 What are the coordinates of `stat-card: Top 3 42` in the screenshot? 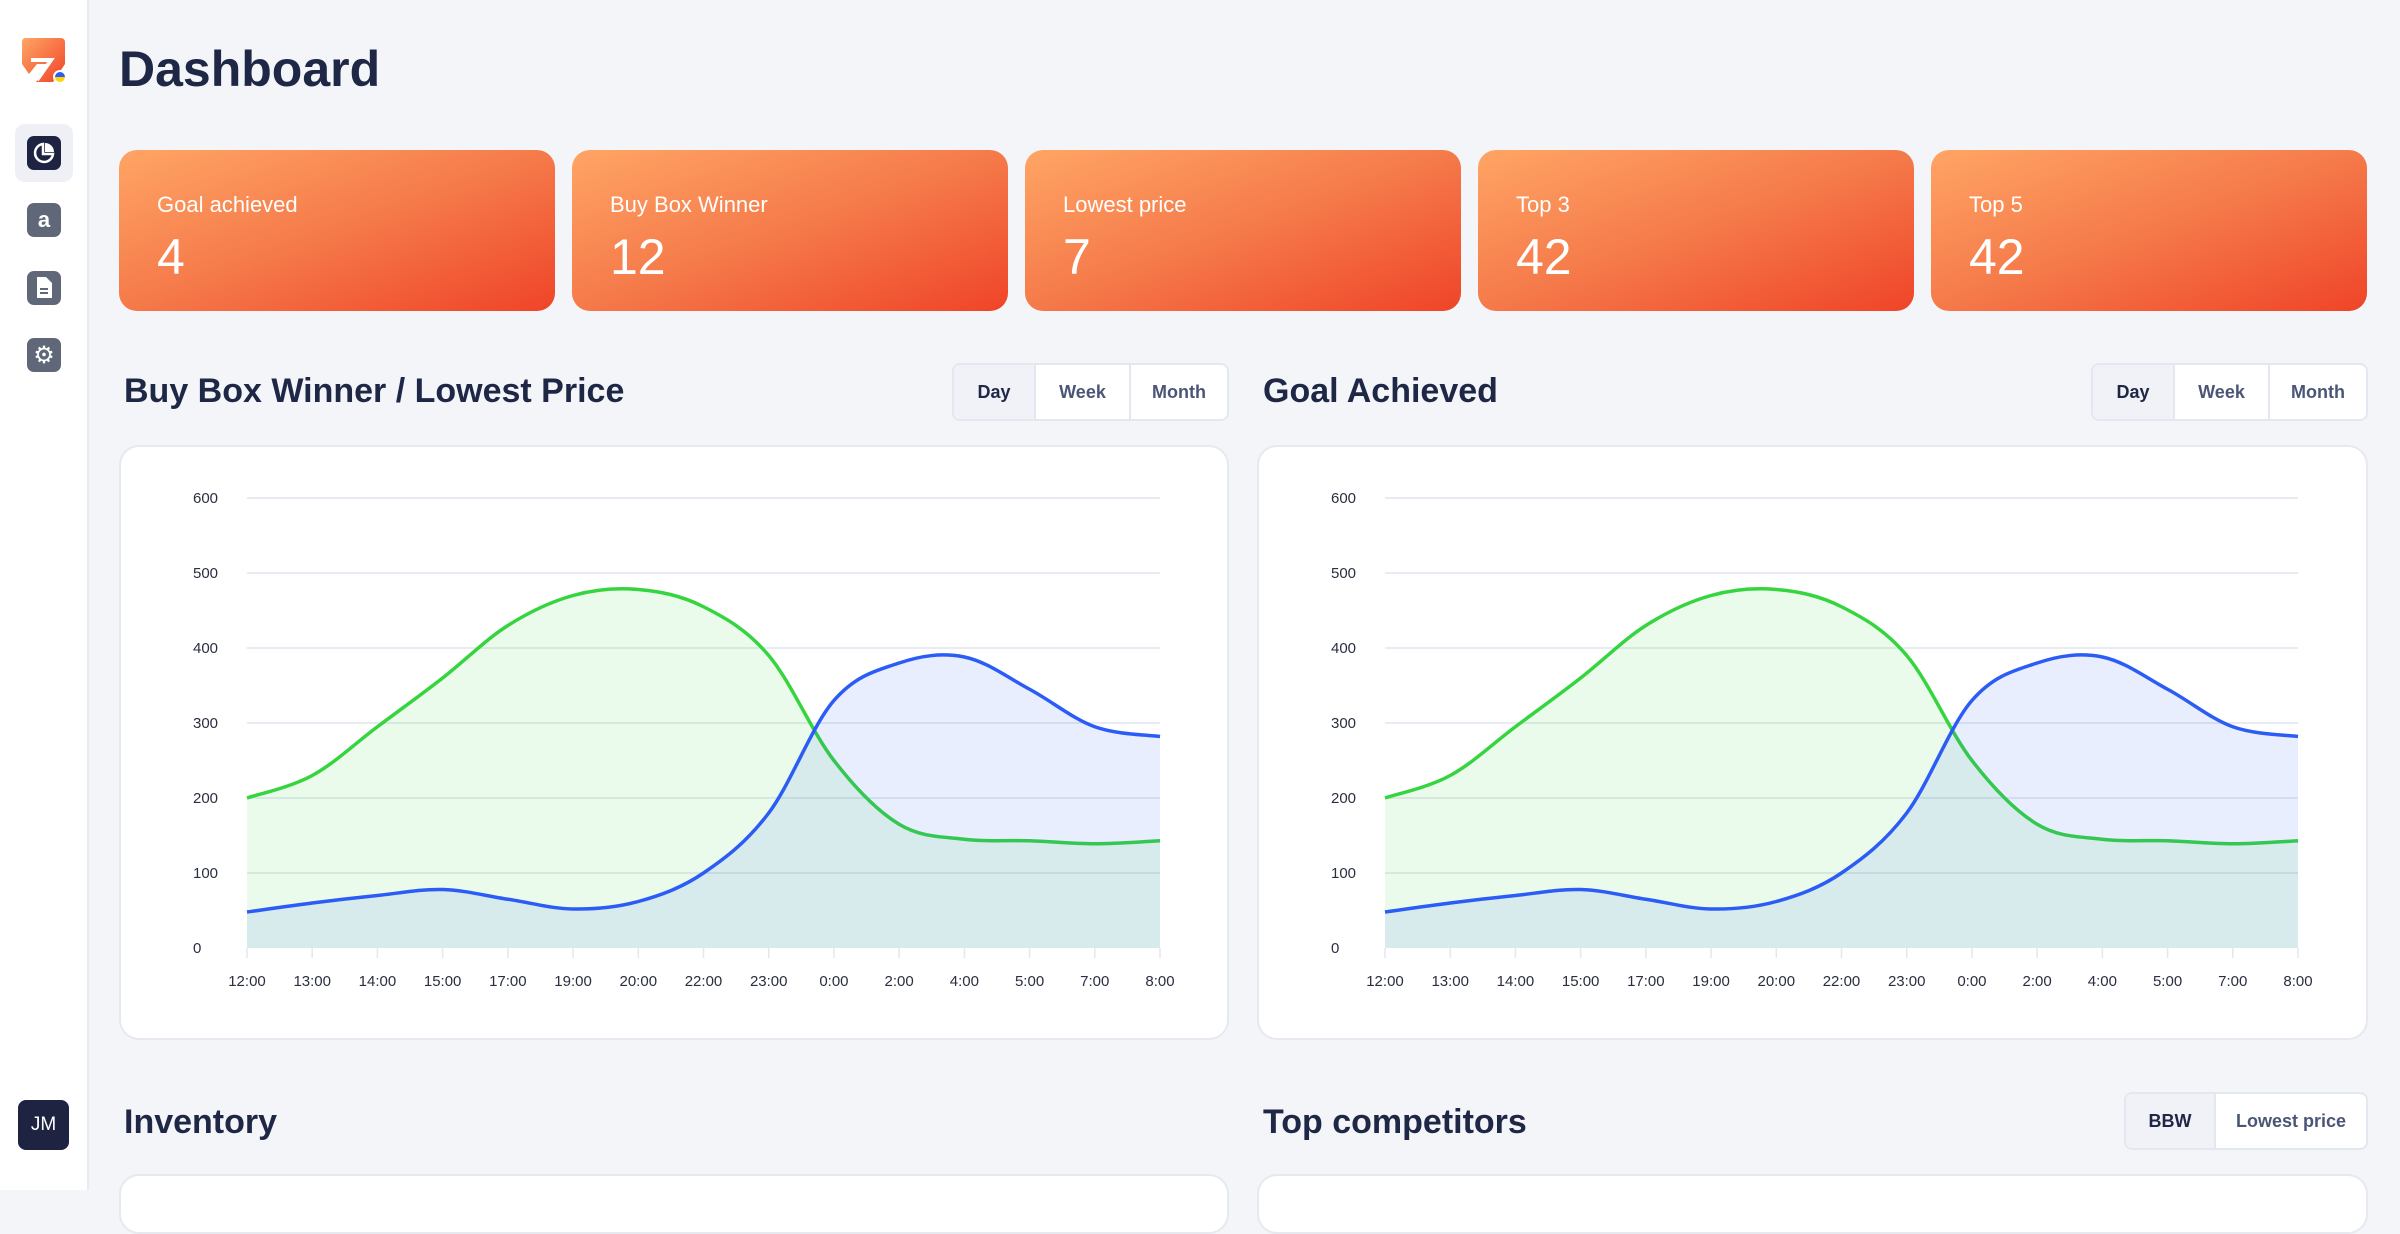 It's located at (1696, 230).